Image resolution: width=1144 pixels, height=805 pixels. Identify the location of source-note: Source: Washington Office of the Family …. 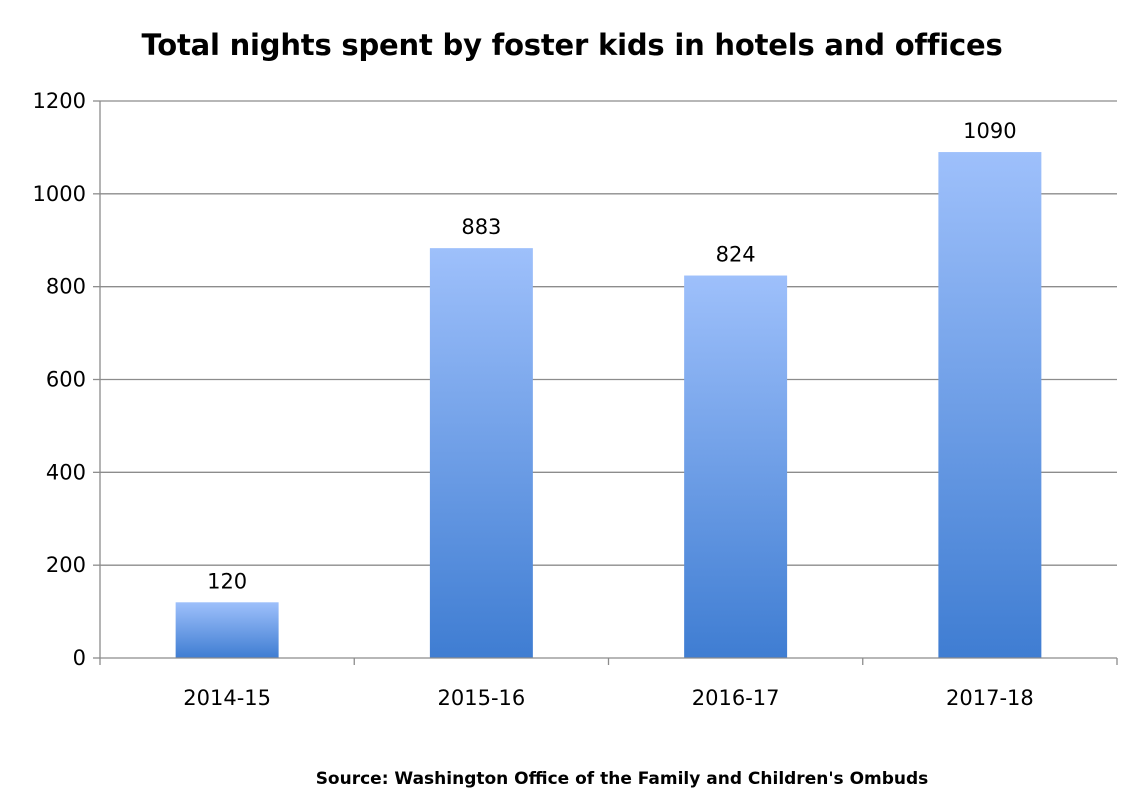
(622, 779).